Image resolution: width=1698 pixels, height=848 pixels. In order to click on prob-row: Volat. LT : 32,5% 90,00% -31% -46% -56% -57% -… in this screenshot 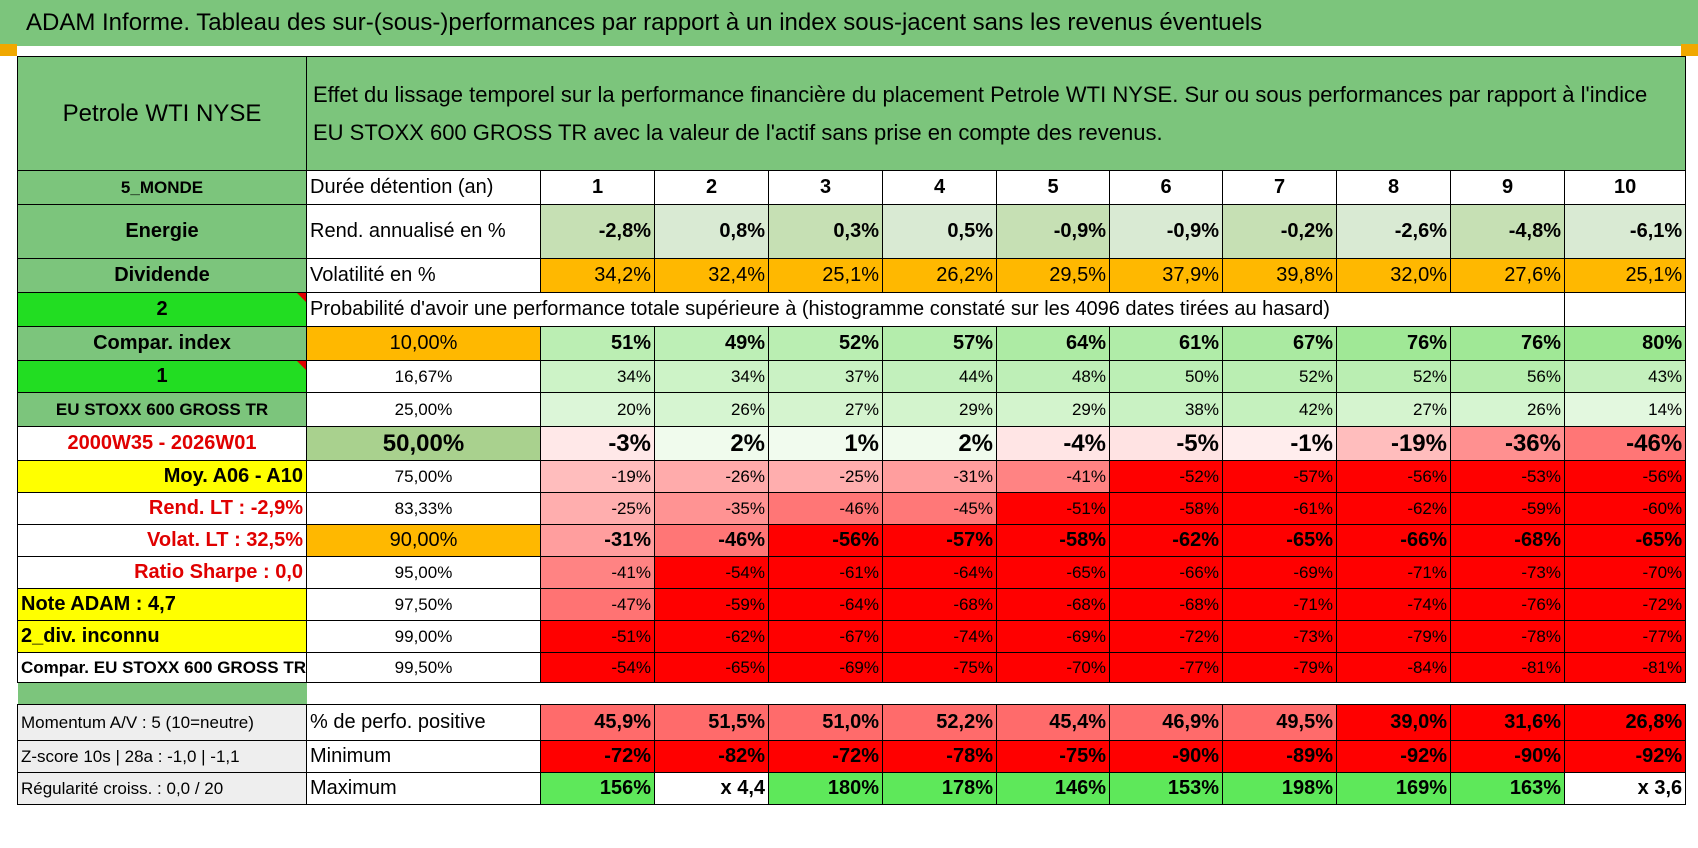, I will do `click(852, 540)`.